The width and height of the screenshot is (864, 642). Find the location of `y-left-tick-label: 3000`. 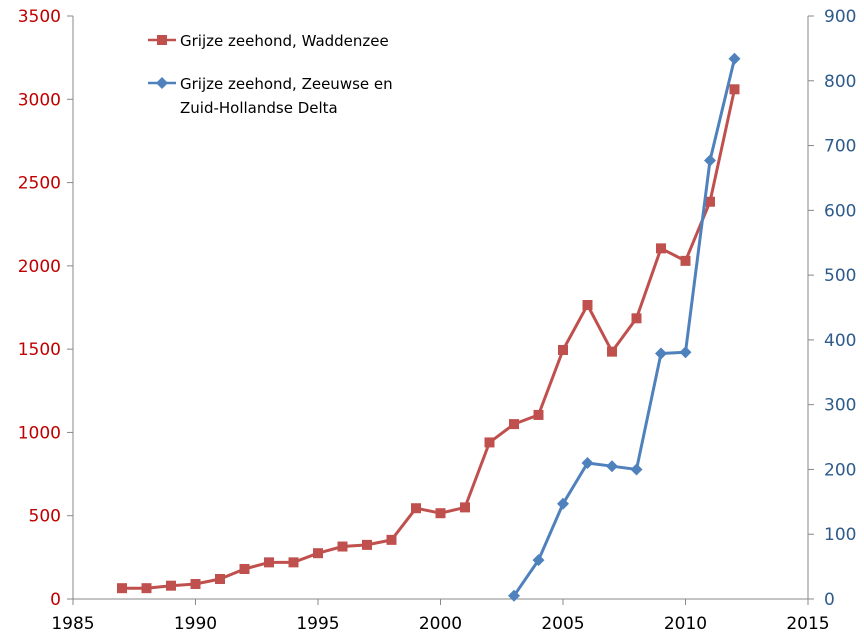

y-left-tick-label: 3000 is located at coordinates (39, 100).